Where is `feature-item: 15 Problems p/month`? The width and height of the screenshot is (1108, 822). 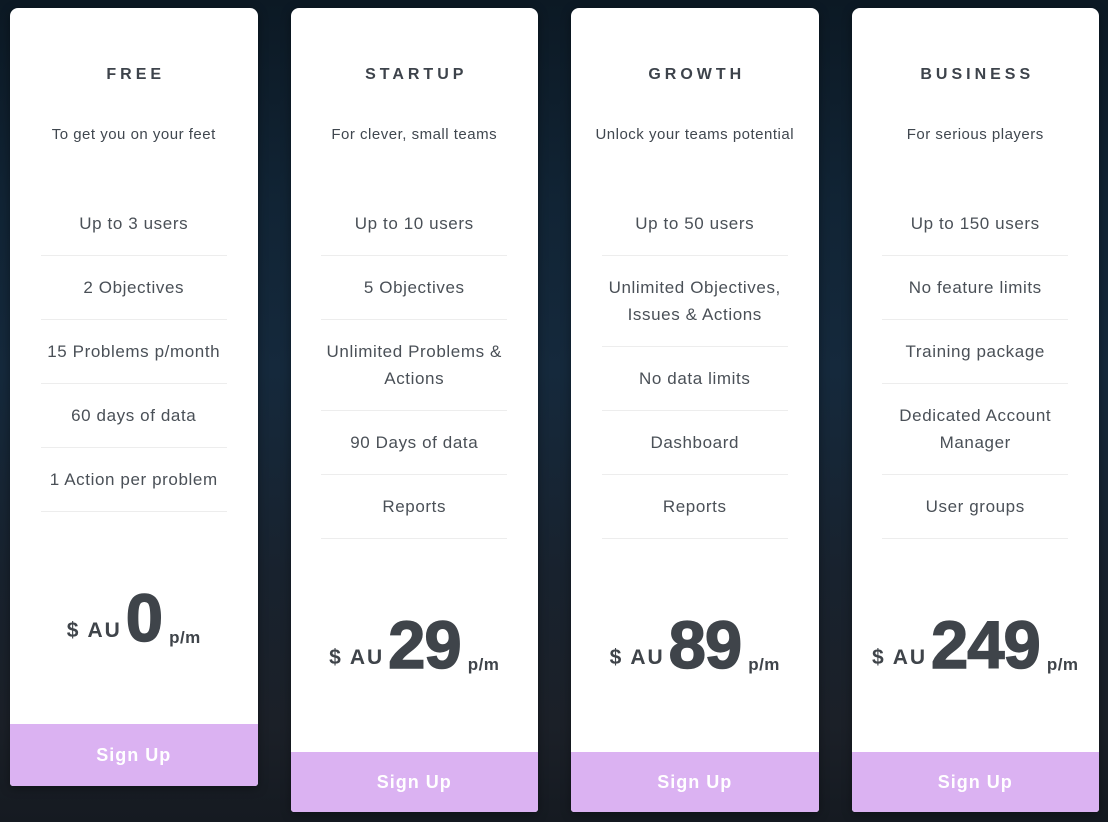 feature-item: 15 Problems p/month is located at coordinates (133, 352).